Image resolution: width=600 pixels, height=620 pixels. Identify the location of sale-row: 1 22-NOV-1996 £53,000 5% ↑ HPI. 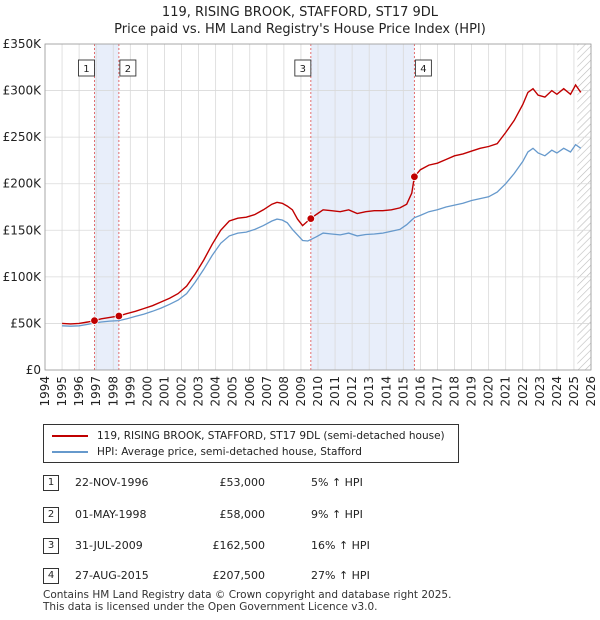
(243, 483).